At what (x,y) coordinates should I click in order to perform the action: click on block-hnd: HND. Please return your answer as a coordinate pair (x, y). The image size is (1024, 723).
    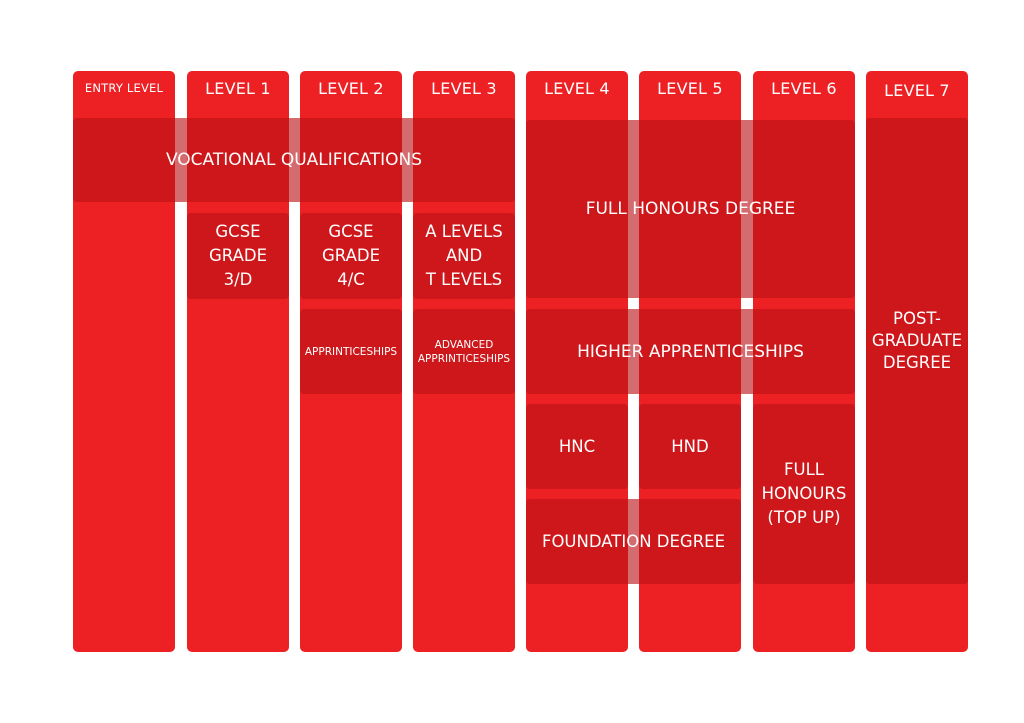
    Looking at the image, I should click on (690, 446).